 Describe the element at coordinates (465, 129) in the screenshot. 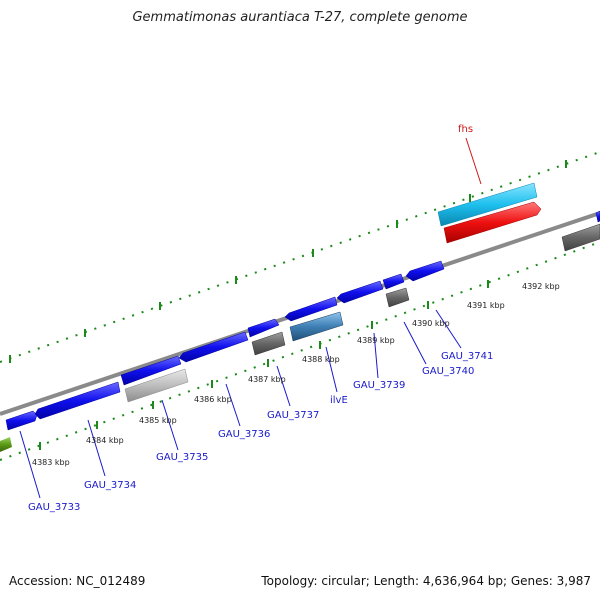

I see `gene-label-fhs: fhs` at that location.